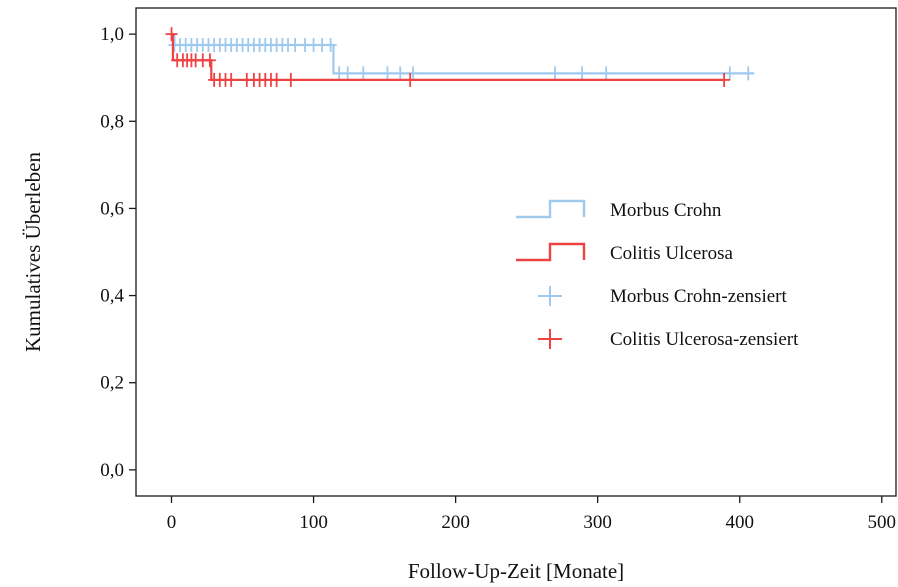 The height and width of the screenshot is (587, 898). Describe the element at coordinates (112, 470) in the screenshot. I see `y-tick-label: 0,0` at that location.